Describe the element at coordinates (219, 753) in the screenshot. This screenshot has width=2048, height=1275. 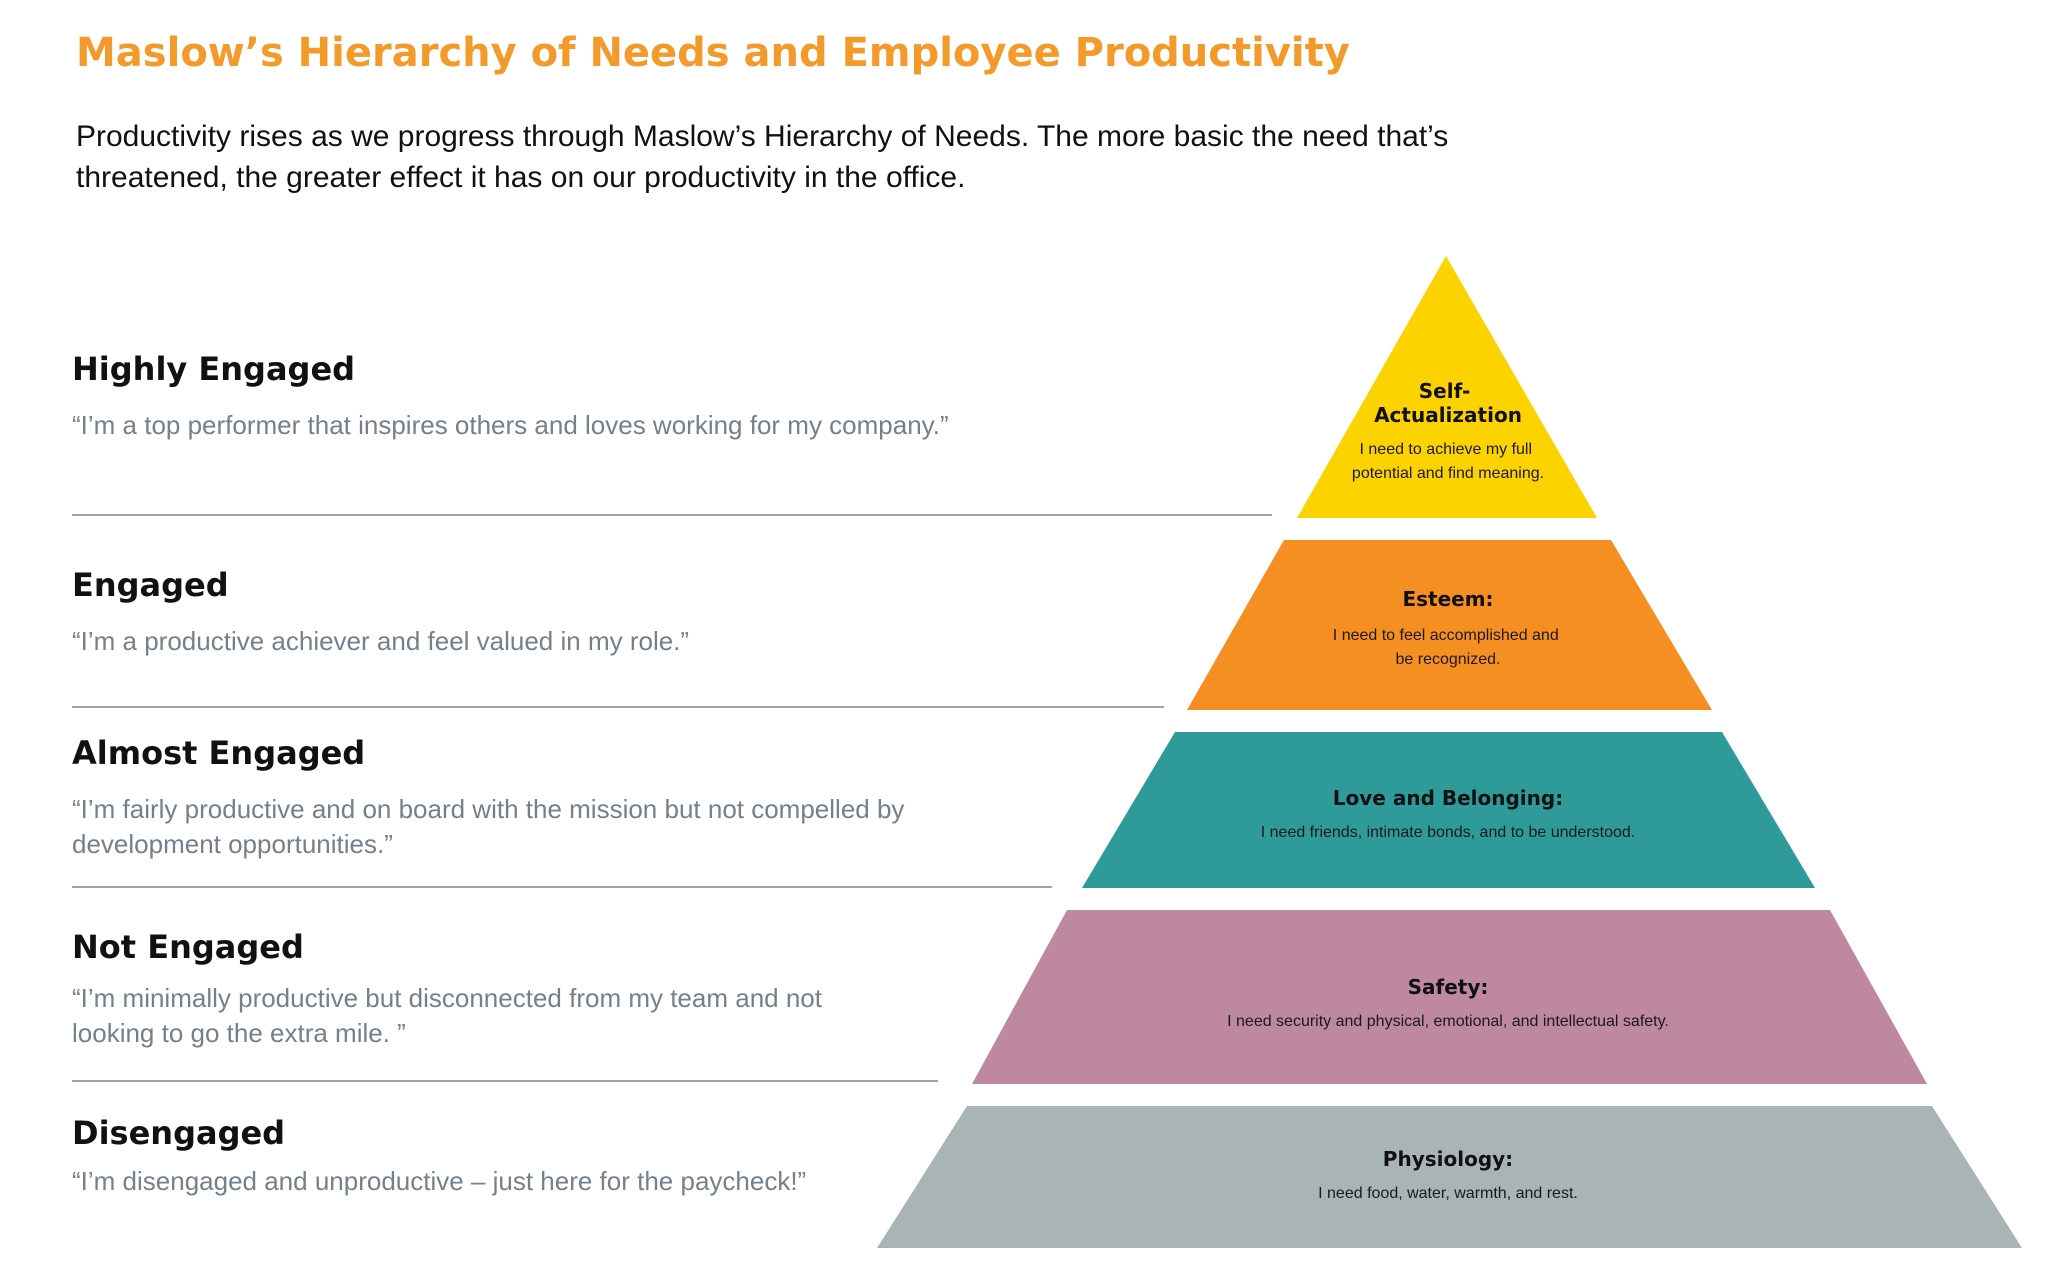
I see `level-heading-almost-engaged: Almost Engaged` at that location.